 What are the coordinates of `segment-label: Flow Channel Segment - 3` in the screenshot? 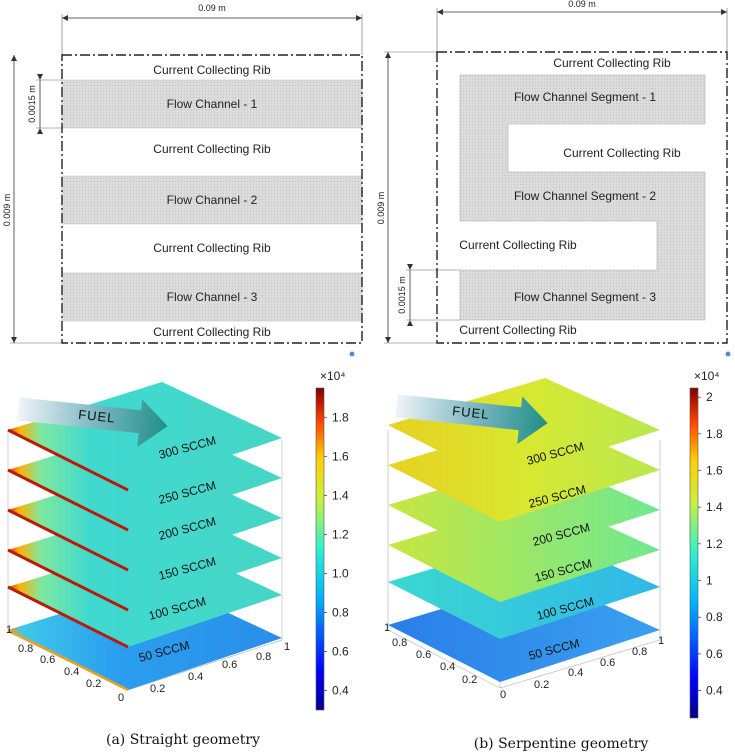 It's located at (585, 297).